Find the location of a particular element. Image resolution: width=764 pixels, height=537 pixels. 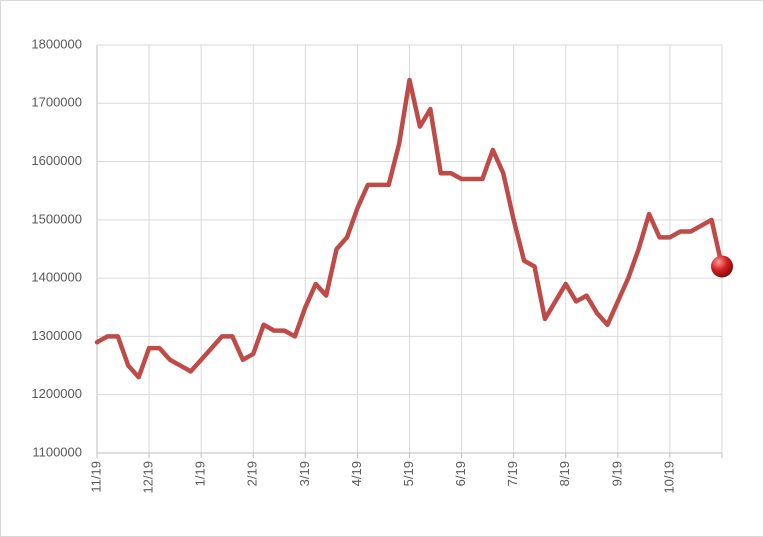

y-tick-label: 1700000 is located at coordinates (56, 102).